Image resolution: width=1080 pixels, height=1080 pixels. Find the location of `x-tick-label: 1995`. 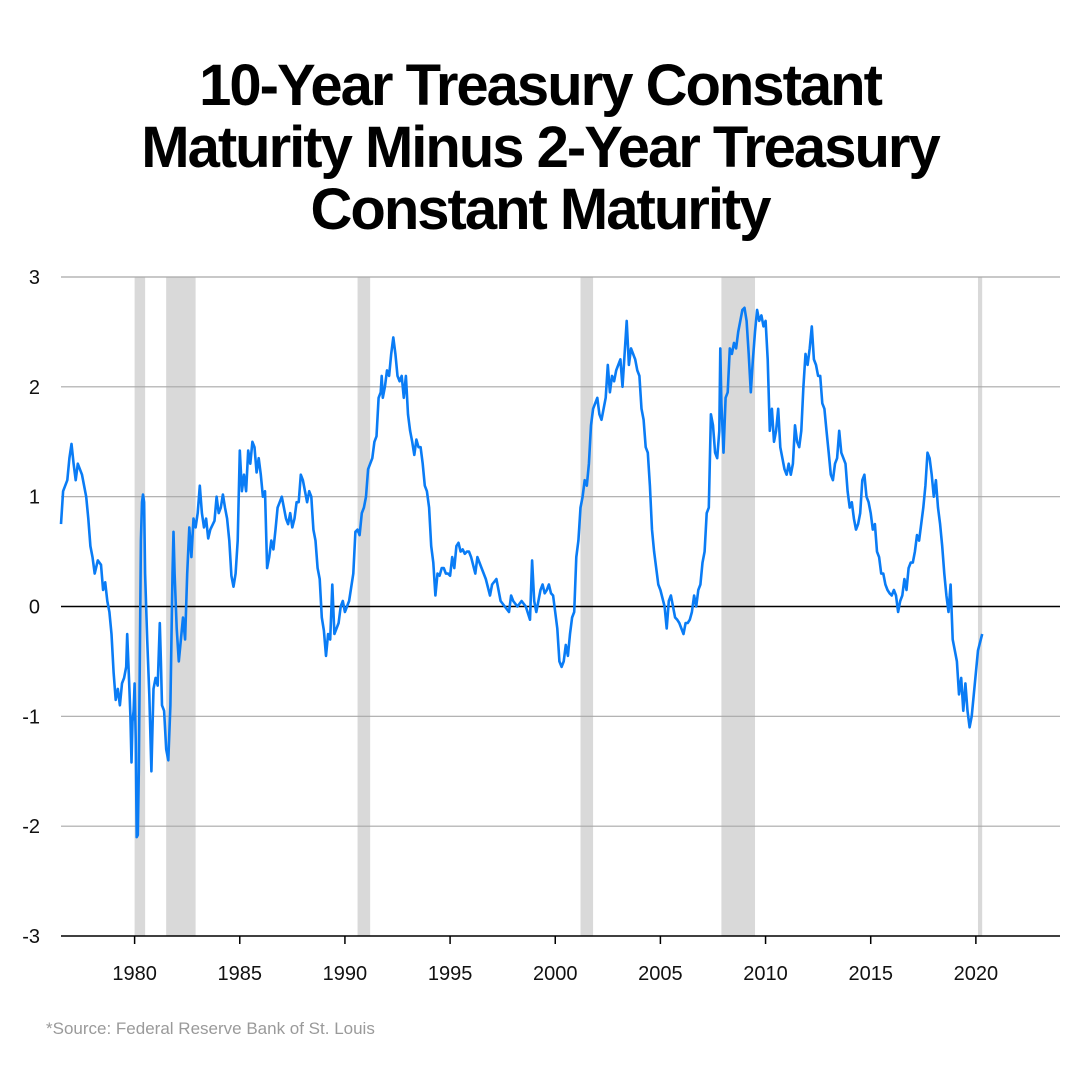

x-tick-label: 1995 is located at coordinates (450, 974).